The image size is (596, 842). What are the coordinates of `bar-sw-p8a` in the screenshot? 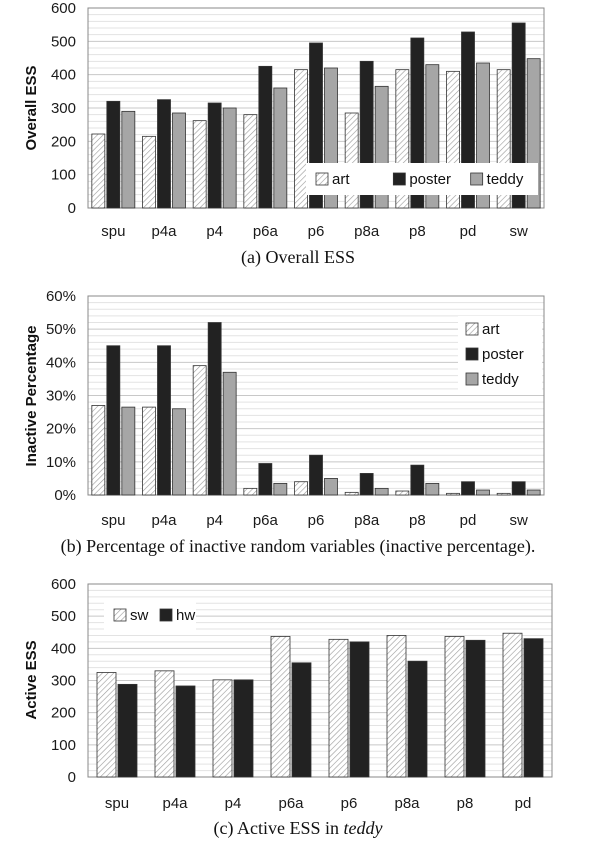 It's located at (396, 706).